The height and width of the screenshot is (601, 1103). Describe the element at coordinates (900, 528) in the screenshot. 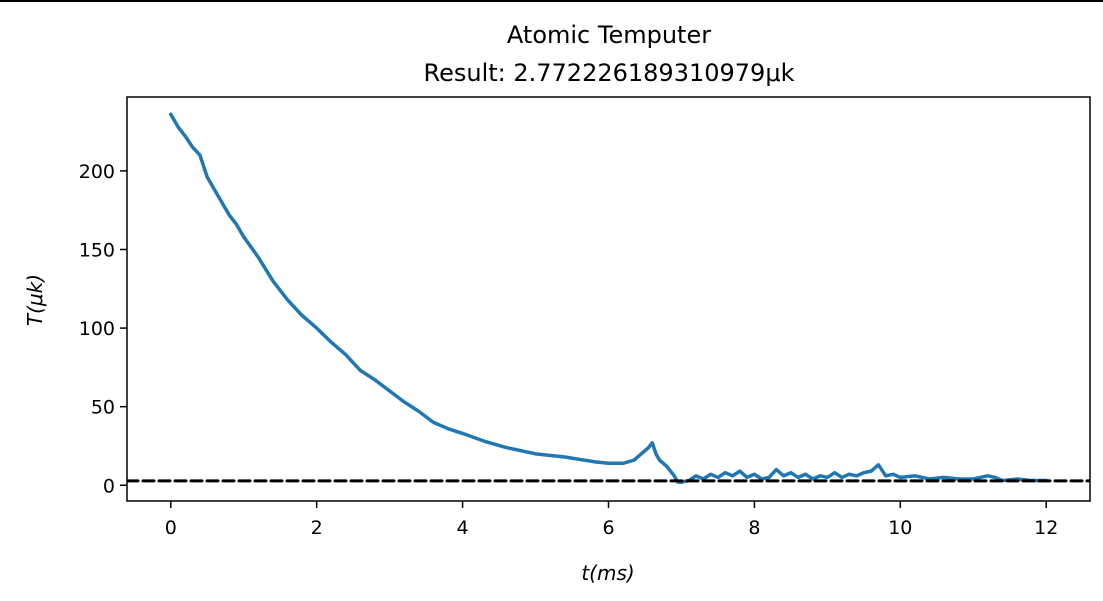

I see `x-tick-label: 10` at that location.